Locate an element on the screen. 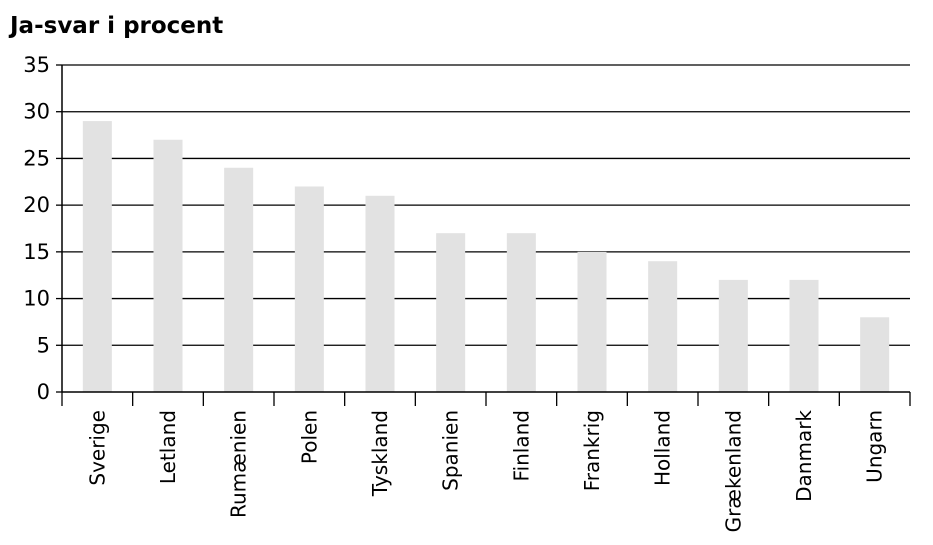 This screenshot has height=545, width=933. y-tick-label-0: 0 is located at coordinates (43, 392).